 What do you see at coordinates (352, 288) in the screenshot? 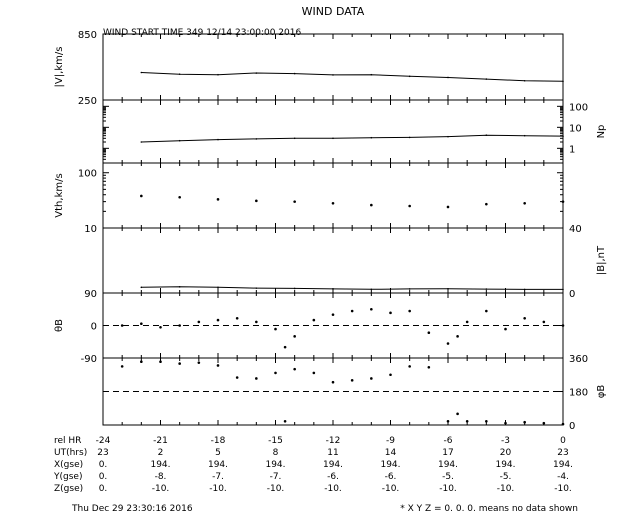
I see `series-line-magnetic_field` at bounding box center [352, 288].